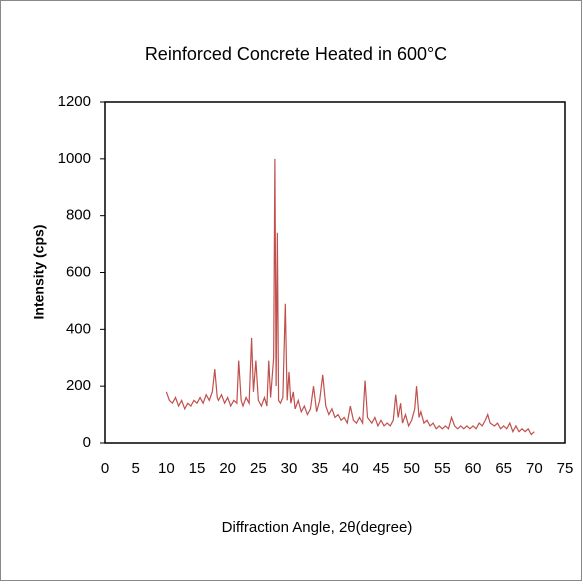 This screenshot has height=587, width=583. I want to click on x-tick-label: 65, so click(503, 468).